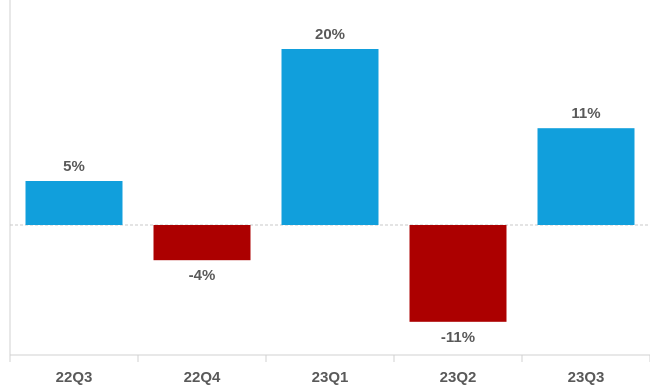 Image resolution: width=650 pixels, height=388 pixels. Describe the element at coordinates (330, 137) in the screenshot. I see `bar-23q1` at that location.